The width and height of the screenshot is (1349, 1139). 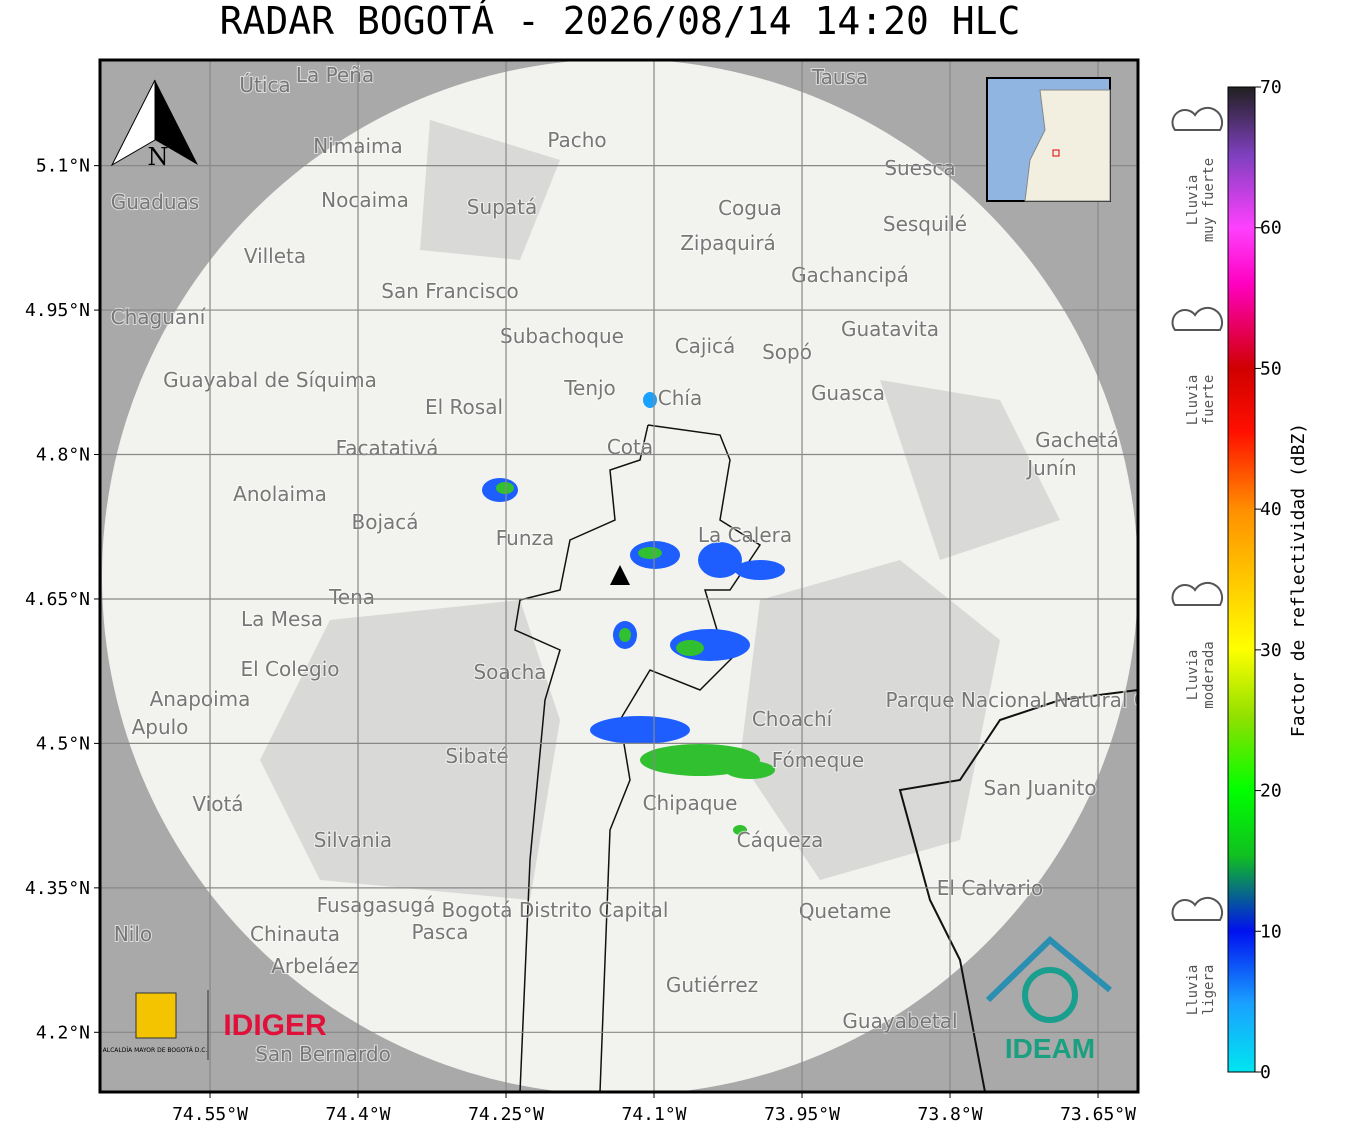 I want to click on place-label: Subachoque, so click(x=562, y=336).